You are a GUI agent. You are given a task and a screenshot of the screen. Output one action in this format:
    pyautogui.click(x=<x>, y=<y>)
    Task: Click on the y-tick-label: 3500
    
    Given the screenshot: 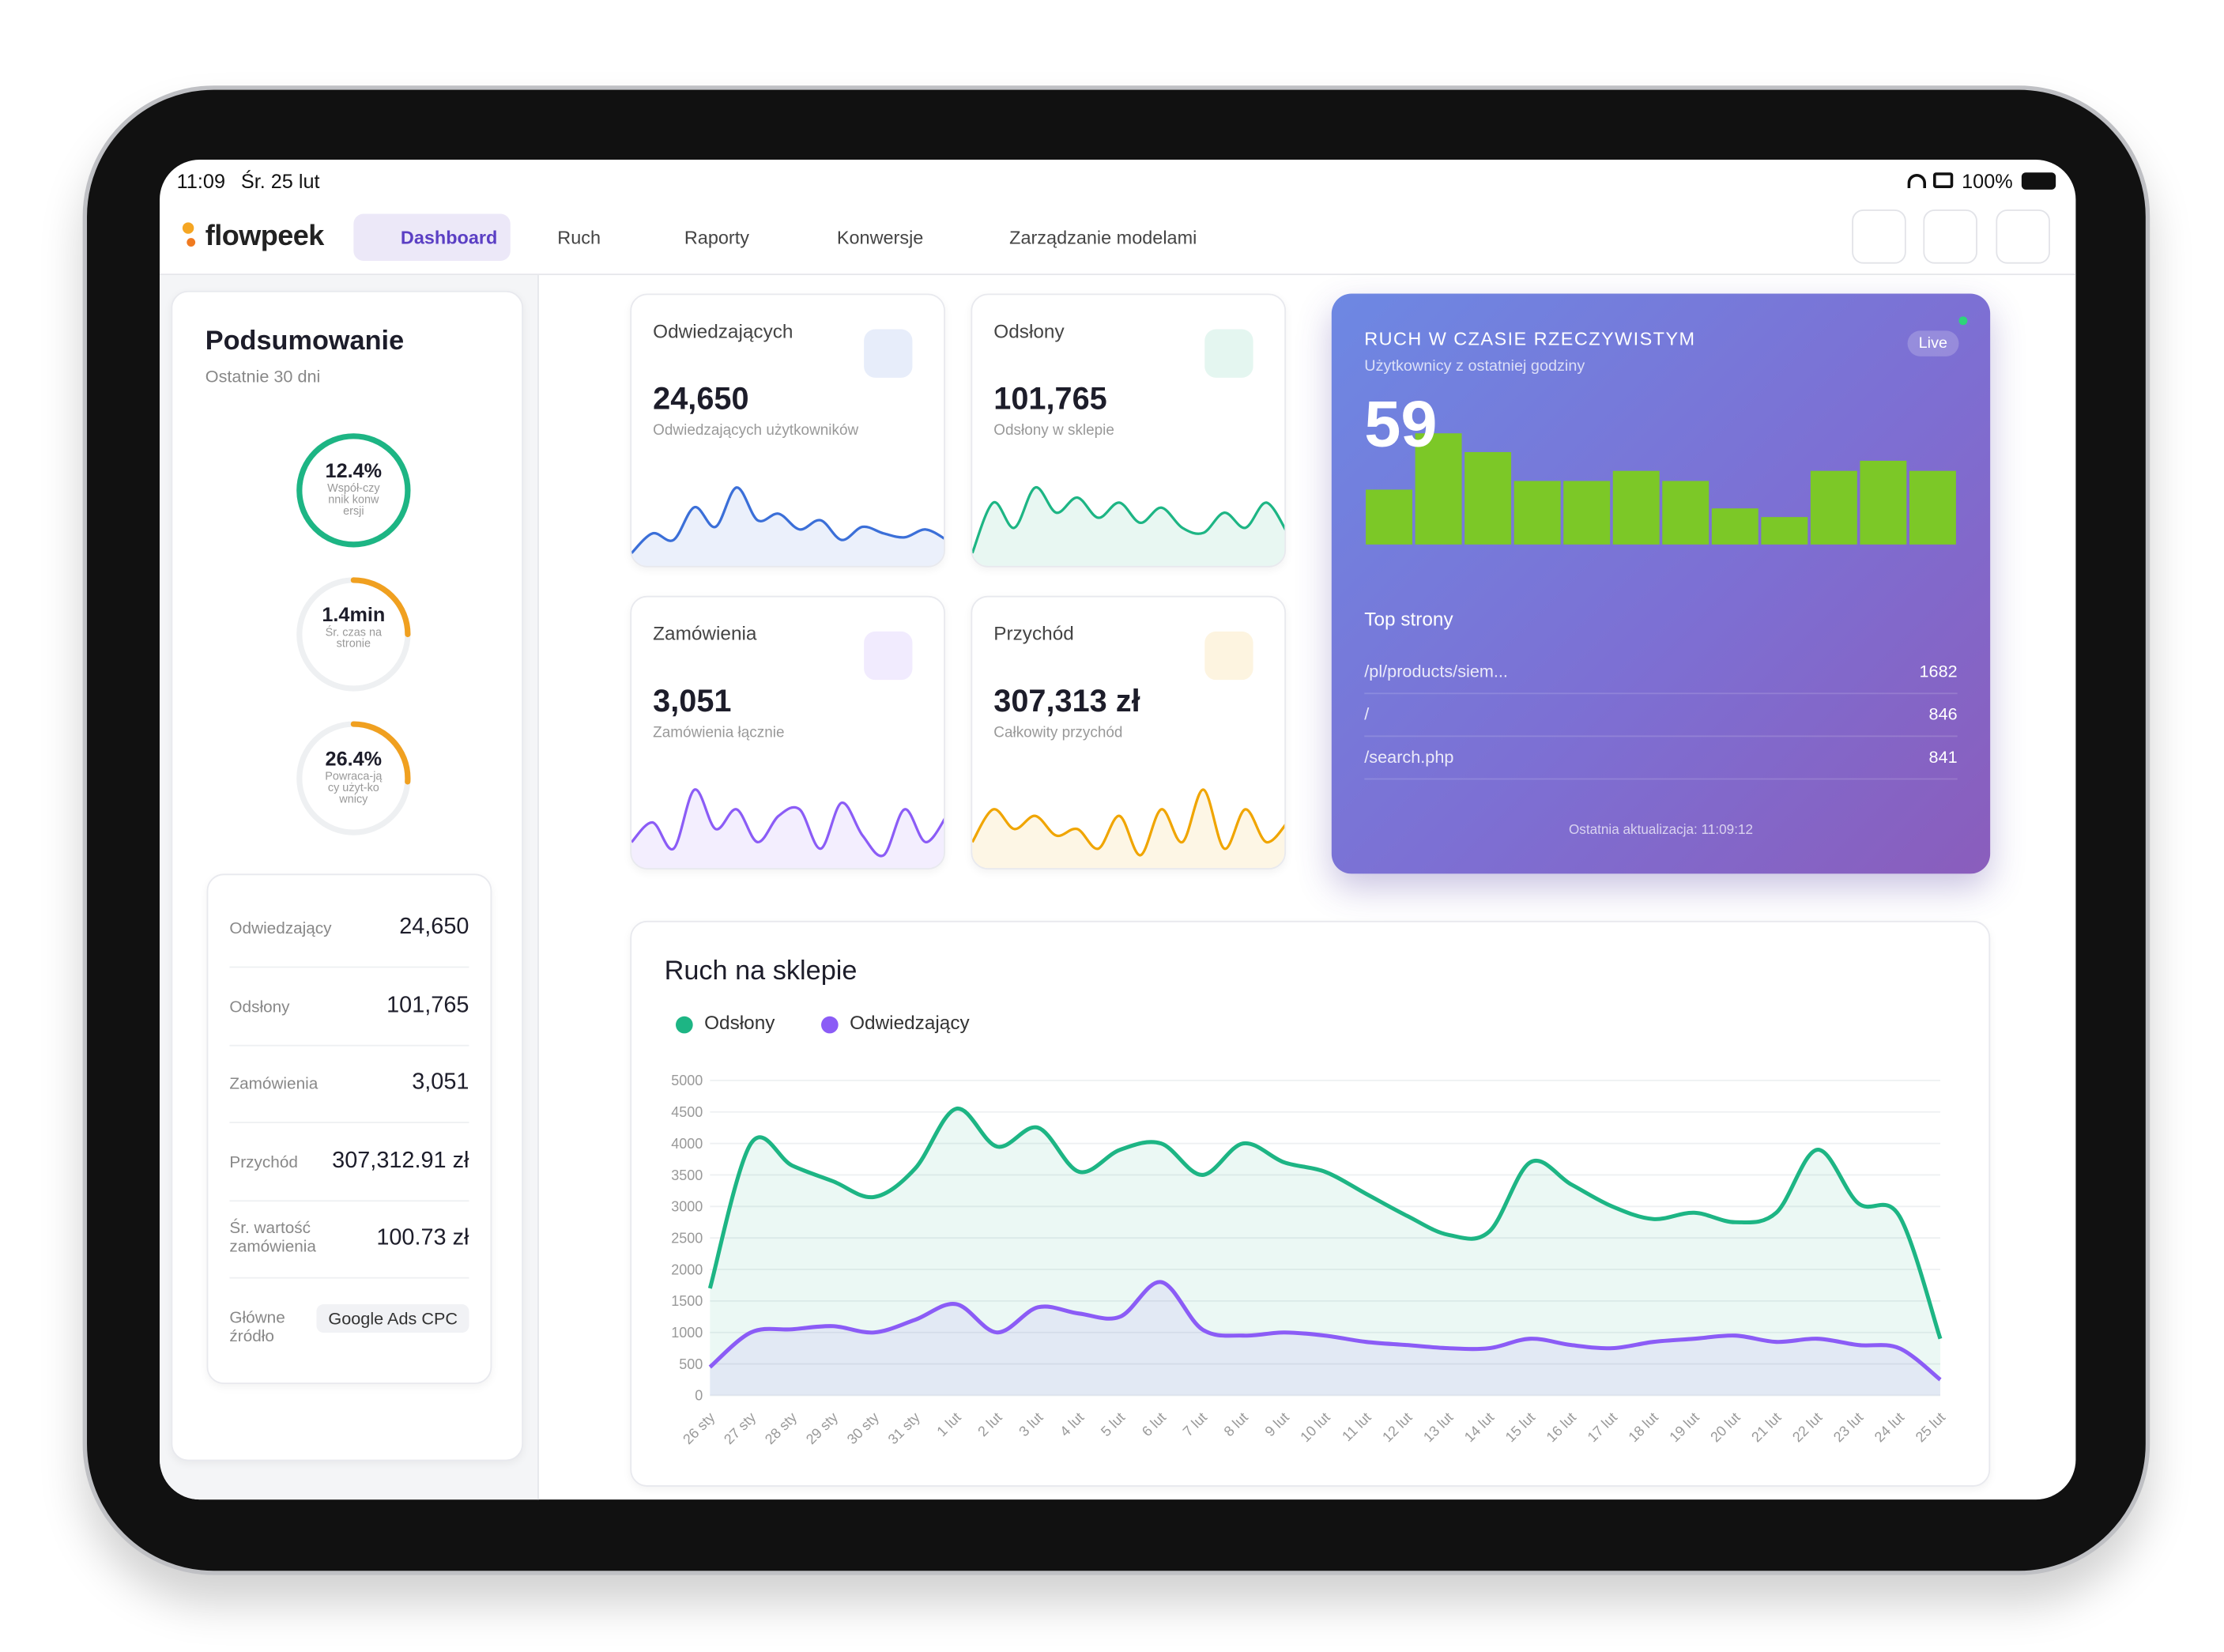 What is the action you would take?
    pyautogui.click(x=687, y=1175)
    